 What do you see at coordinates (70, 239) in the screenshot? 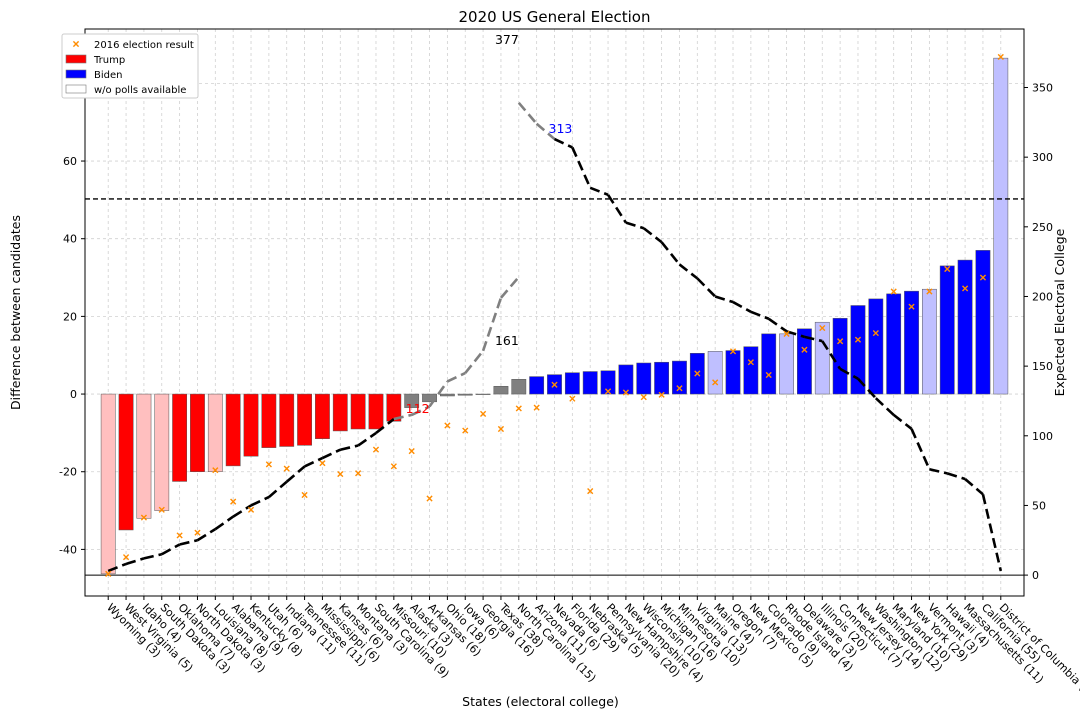
I see `y-tick-label: 40` at bounding box center [70, 239].